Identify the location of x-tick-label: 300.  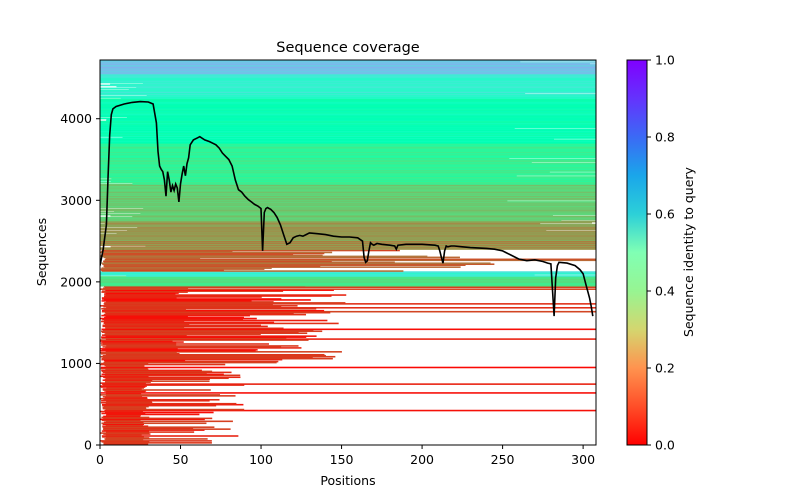
(583, 459).